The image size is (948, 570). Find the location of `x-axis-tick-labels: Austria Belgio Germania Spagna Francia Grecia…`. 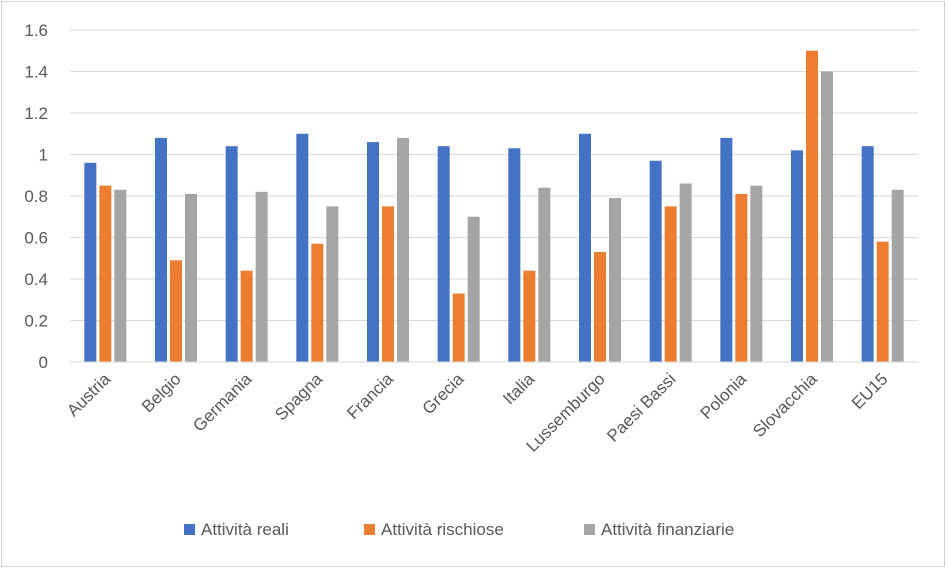

x-axis-tick-labels: Austria Belgio Germania Spagna Francia Grecia… is located at coordinates (477, 412).